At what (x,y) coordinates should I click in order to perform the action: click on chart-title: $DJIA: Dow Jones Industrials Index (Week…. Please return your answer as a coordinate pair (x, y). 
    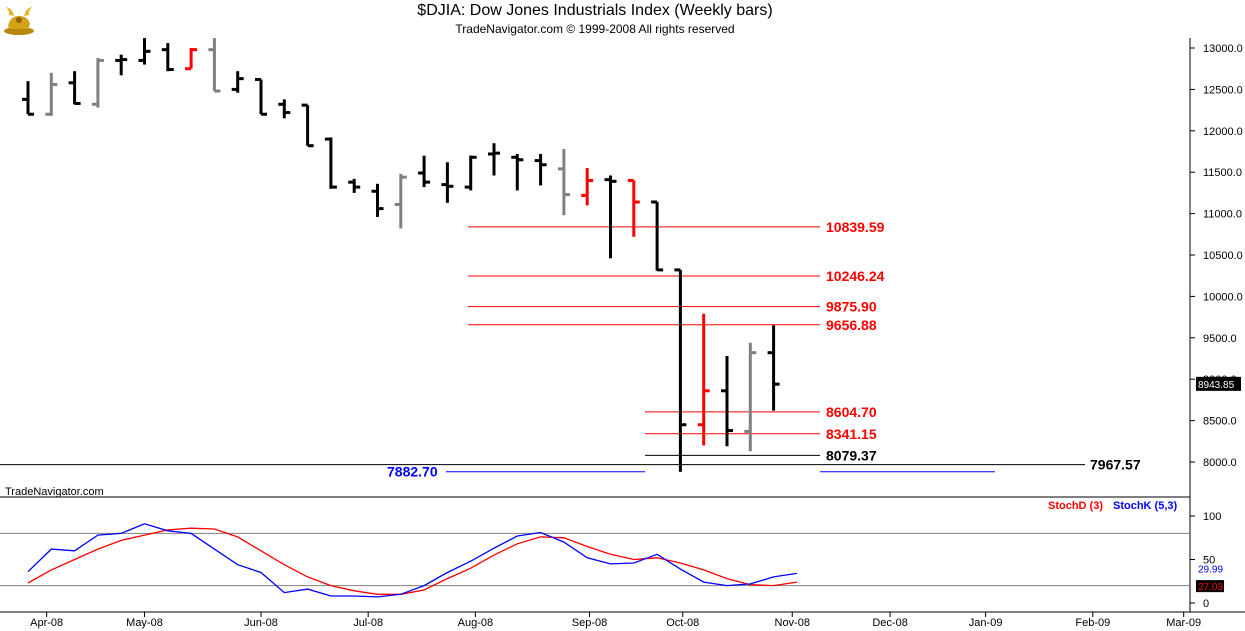
    Looking at the image, I should click on (595, 10).